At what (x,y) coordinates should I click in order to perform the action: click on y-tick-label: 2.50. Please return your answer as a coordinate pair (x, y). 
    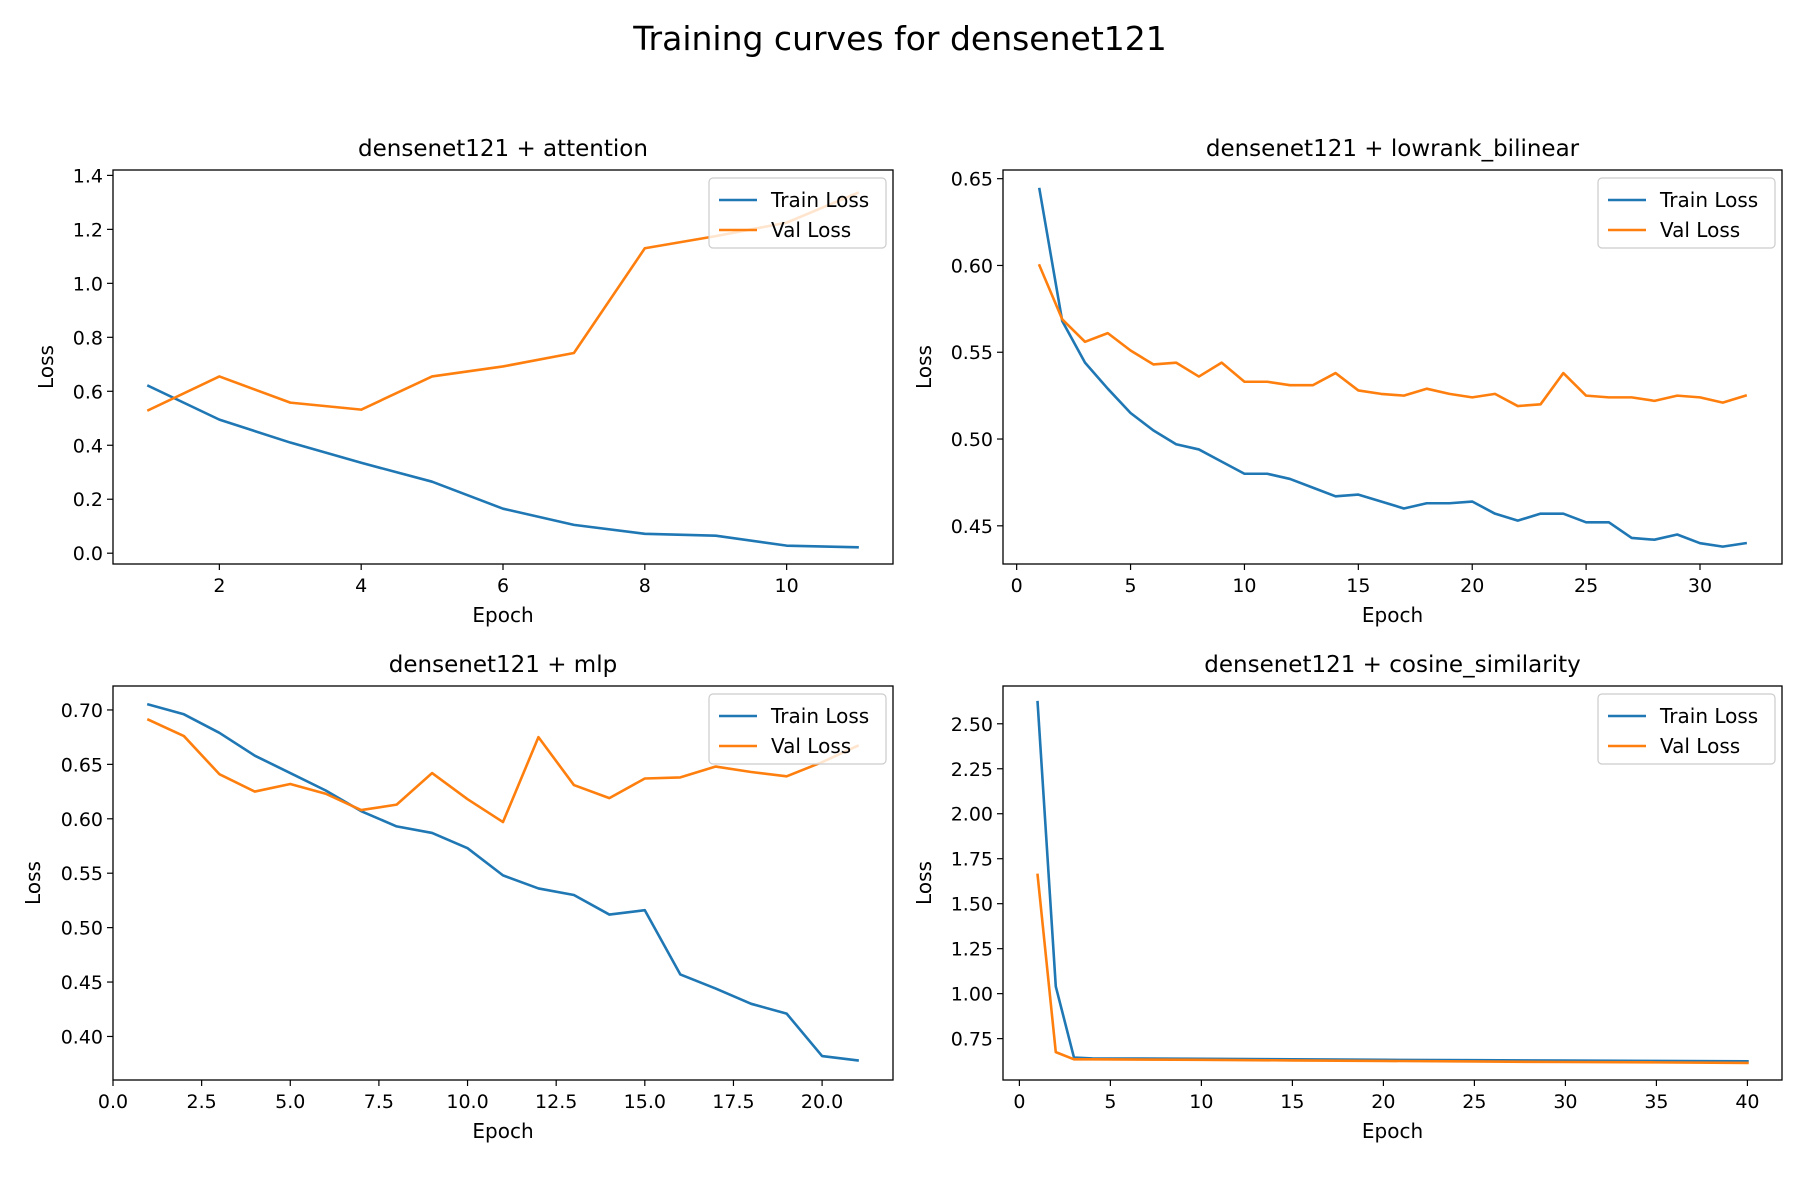
    Looking at the image, I should click on (972, 725).